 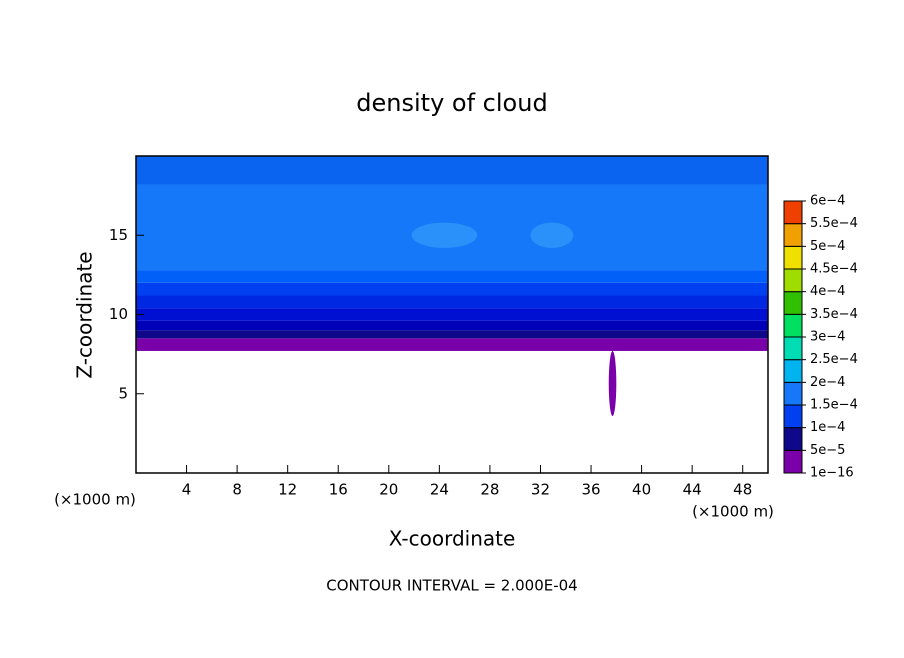 What do you see at coordinates (827, 427) in the screenshot?
I see `colorbar-label: 1e−4` at bounding box center [827, 427].